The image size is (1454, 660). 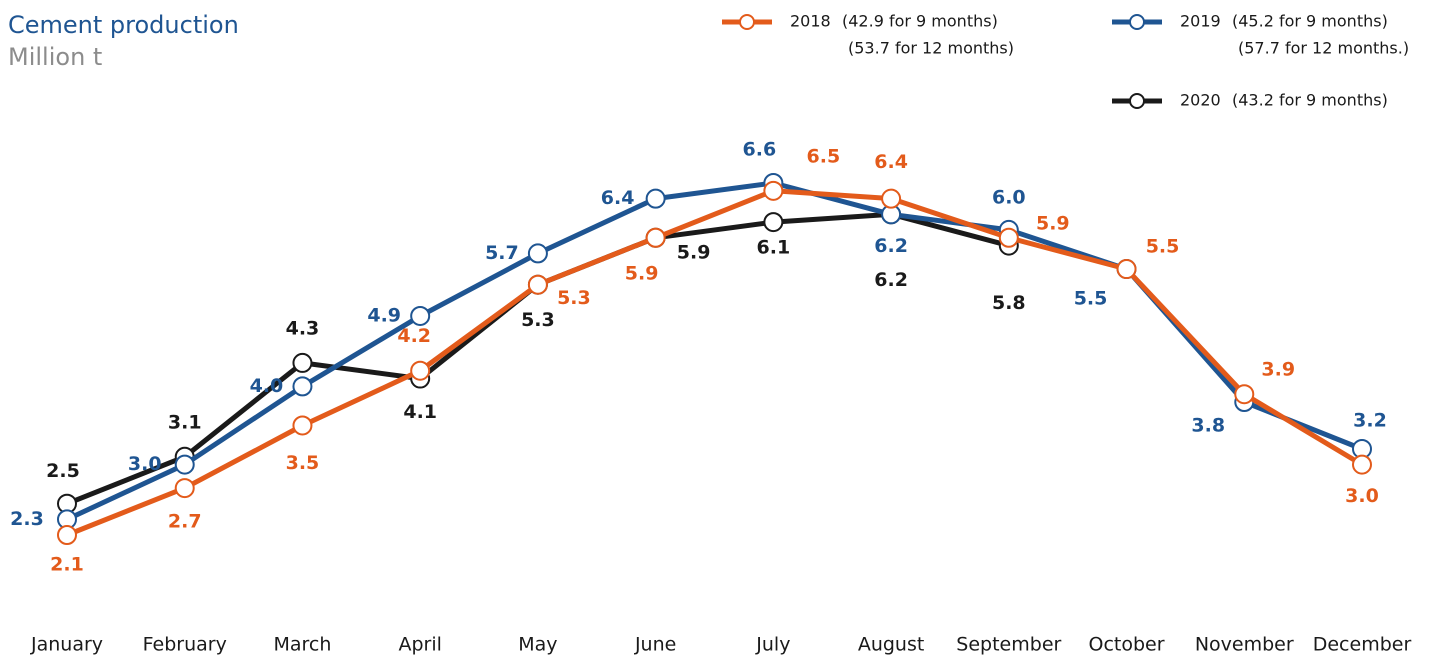 What do you see at coordinates (824, 156) in the screenshot?
I see `data-label: 6.5` at bounding box center [824, 156].